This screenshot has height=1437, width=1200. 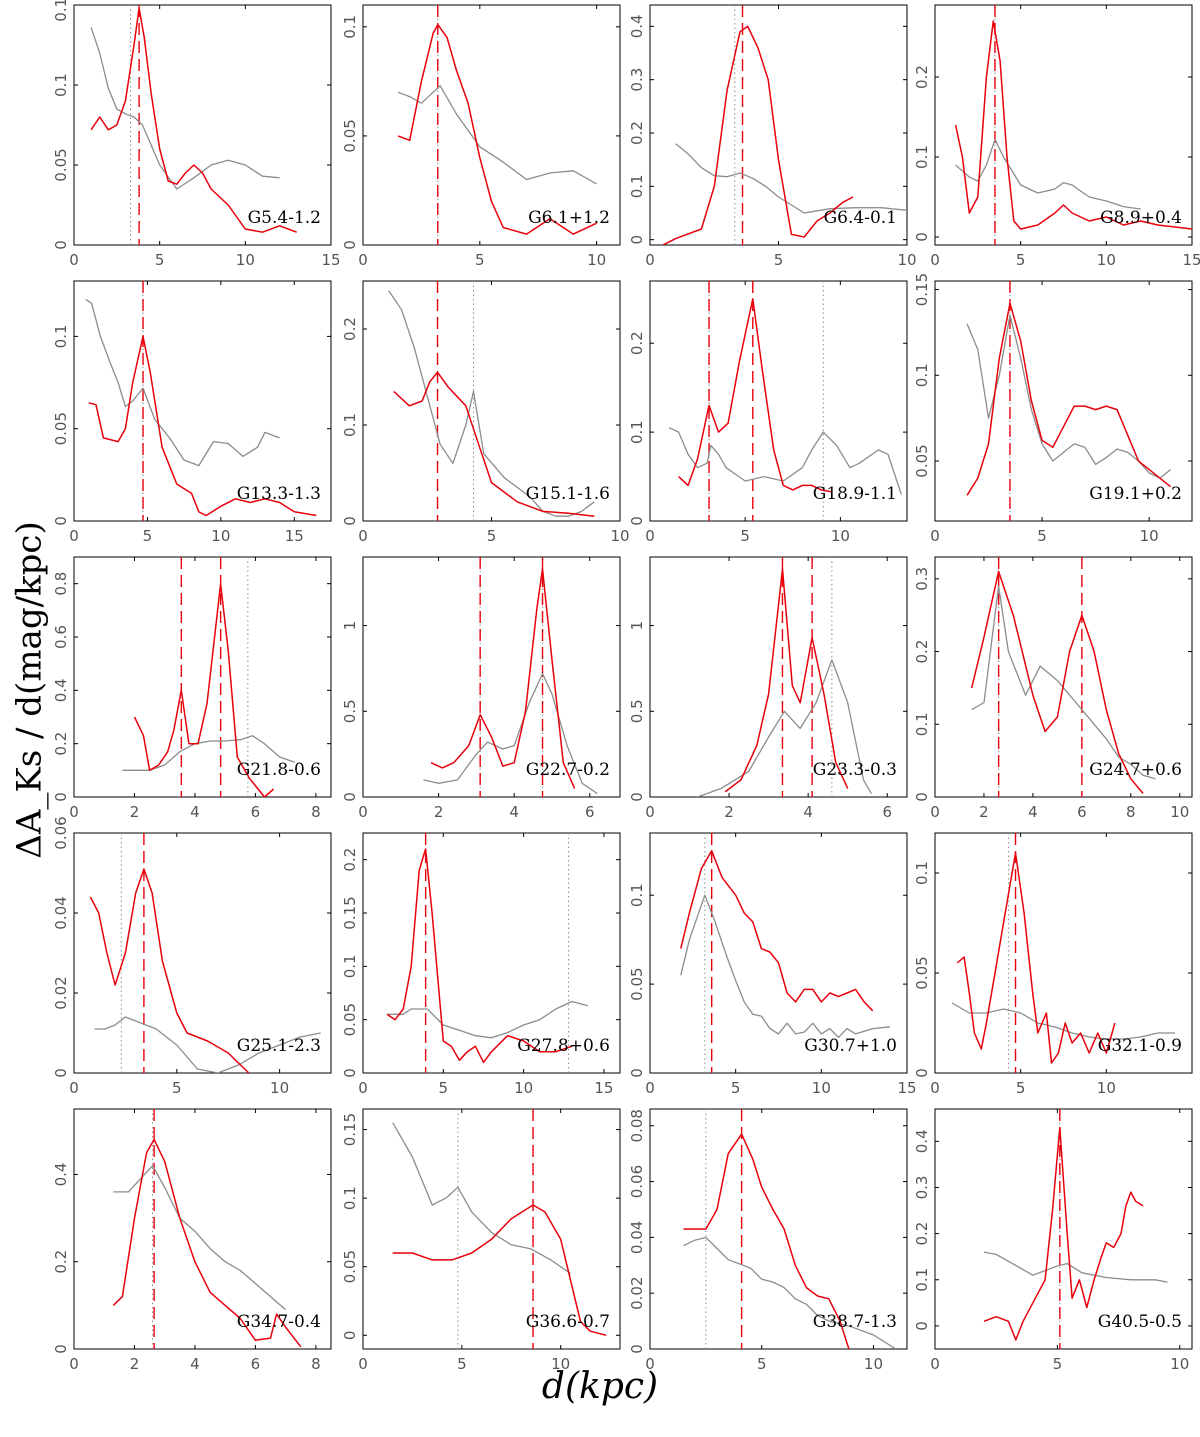 I want to click on panel-G13.3-1.3: 0 5 10 15 0 0.05 0.1 G13.3-1.3, so click(x=192, y=412).